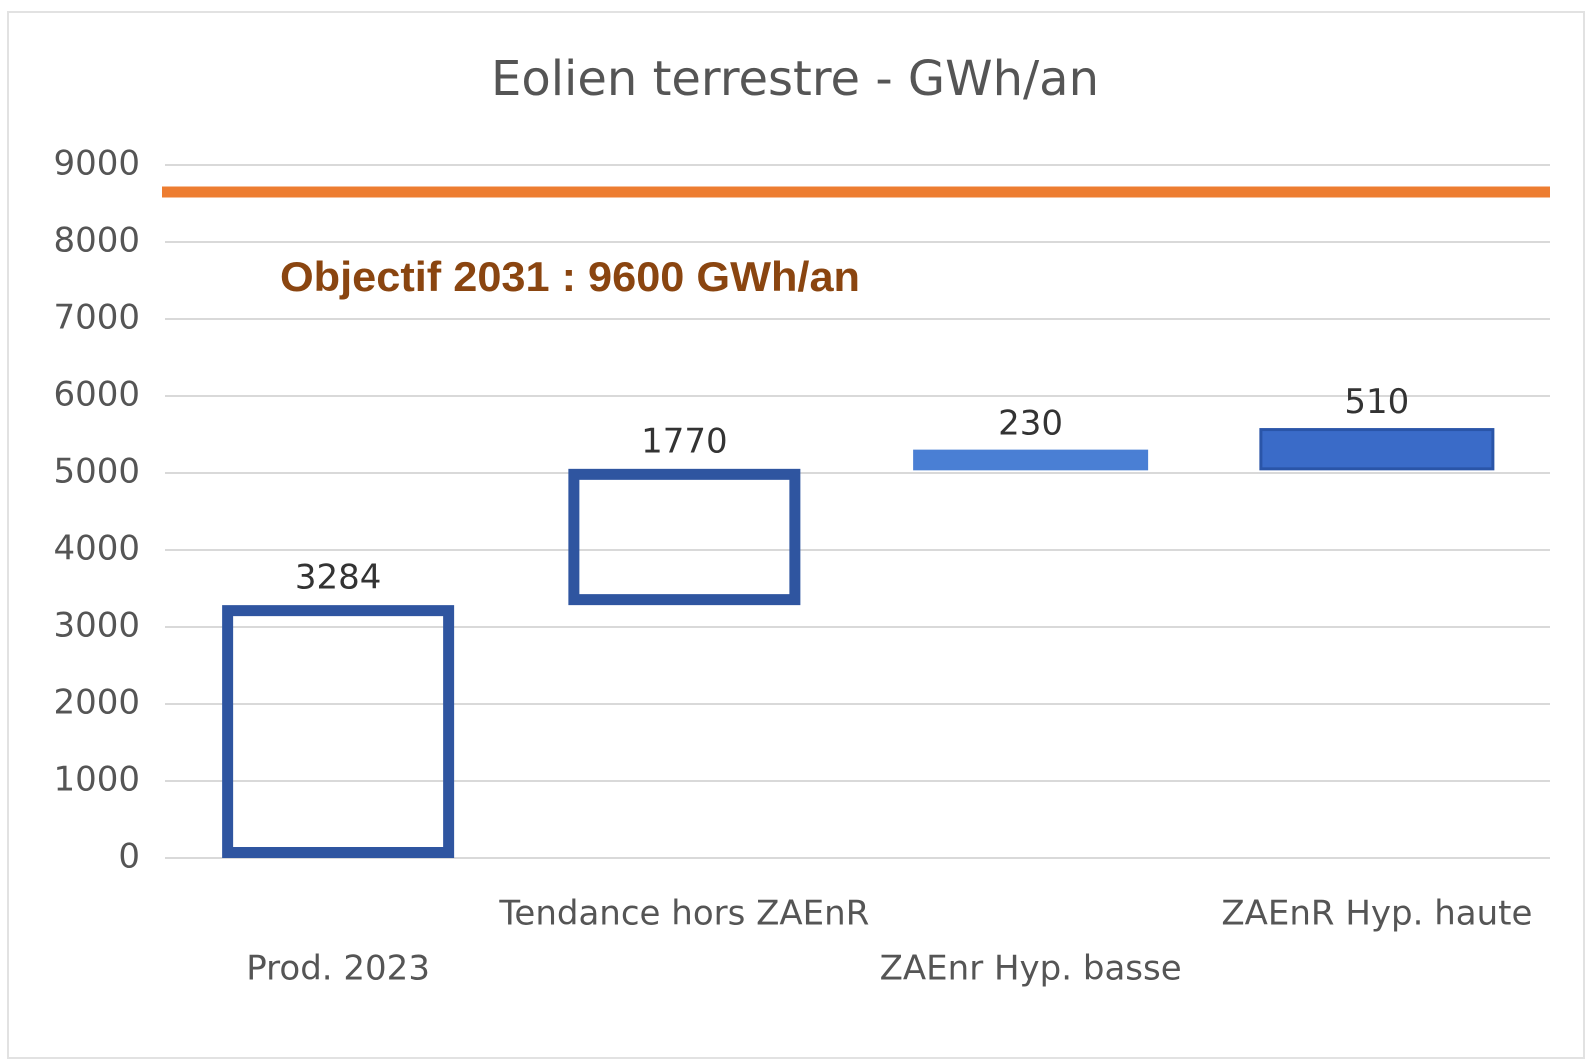  I want to click on y-tick-label: 8000, so click(96, 241).